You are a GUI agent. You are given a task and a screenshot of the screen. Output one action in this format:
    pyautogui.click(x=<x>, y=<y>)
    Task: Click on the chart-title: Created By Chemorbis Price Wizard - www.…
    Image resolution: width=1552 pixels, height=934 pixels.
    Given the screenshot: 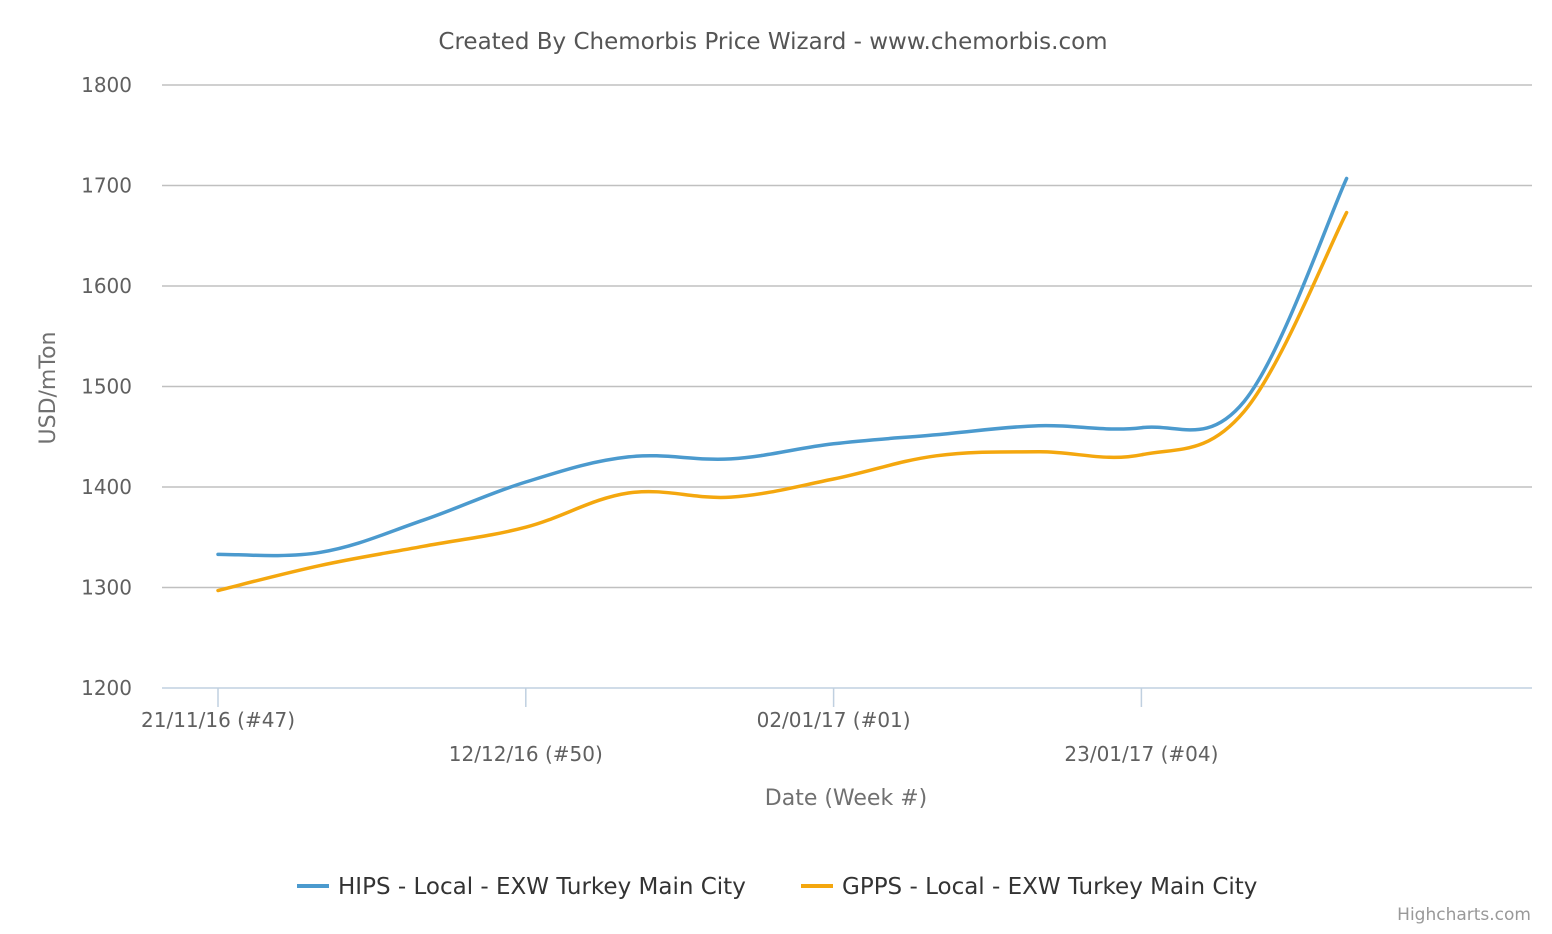 What is the action you would take?
    pyautogui.click(x=772, y=42)
    